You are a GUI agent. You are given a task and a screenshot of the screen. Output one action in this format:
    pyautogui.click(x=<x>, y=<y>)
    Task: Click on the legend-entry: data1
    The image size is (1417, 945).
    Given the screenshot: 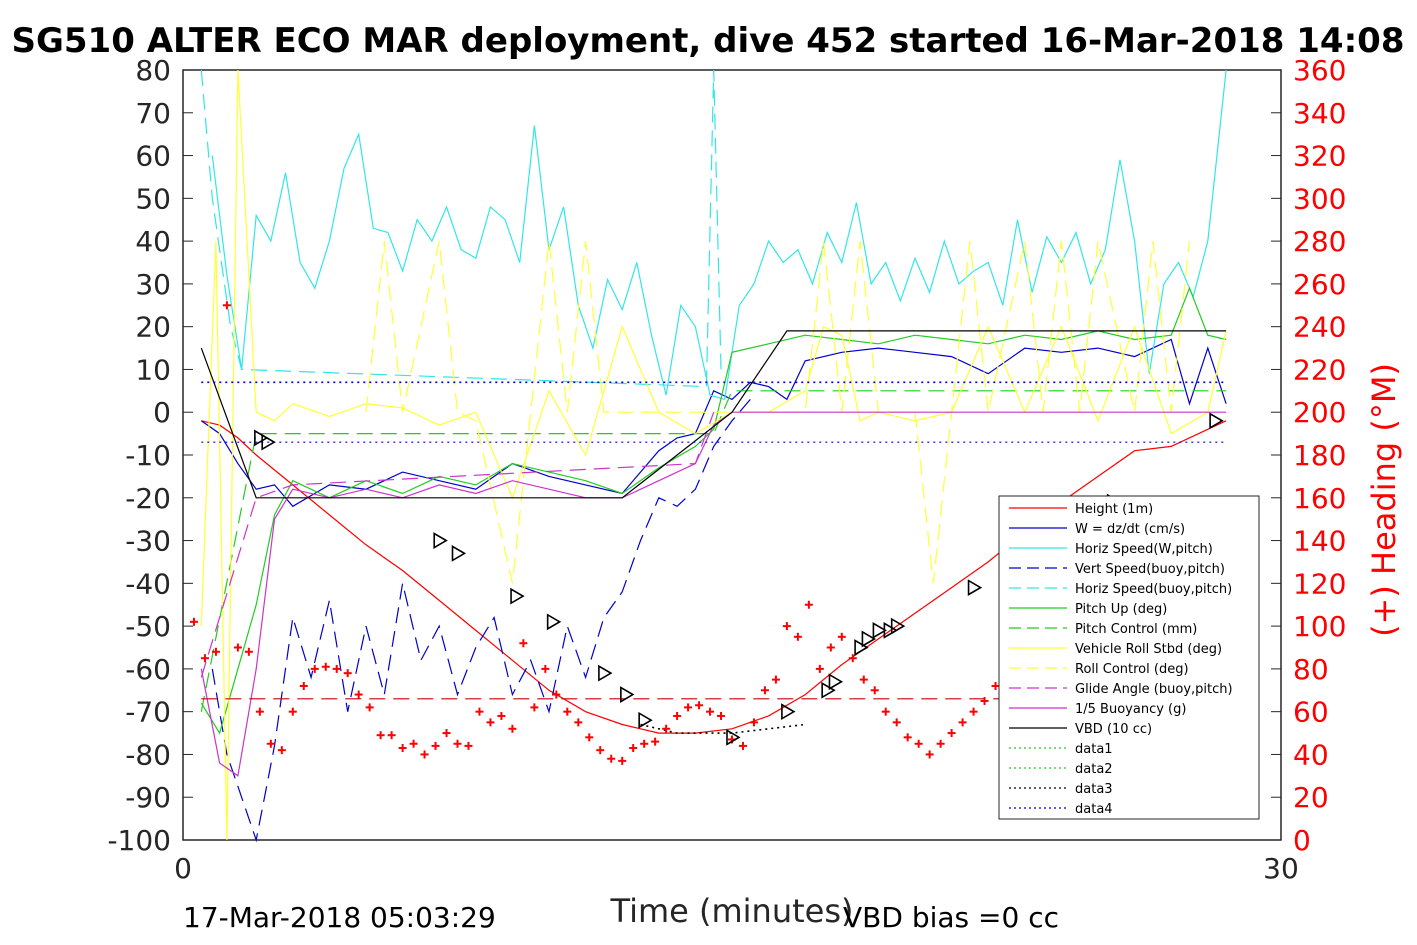 What is the action you would take?
    pyautogui.click(x=1094, y=749)
    